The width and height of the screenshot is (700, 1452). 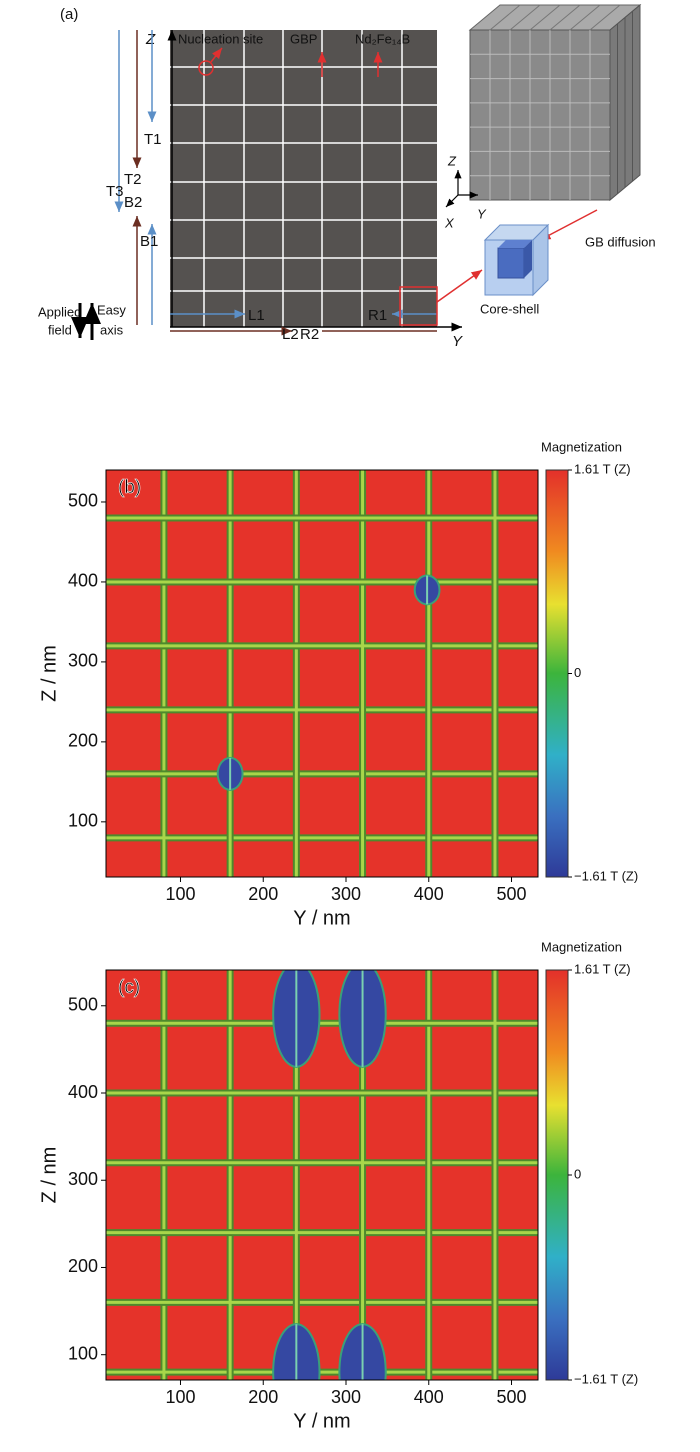 What do you see at coordinates (309, 334) in the screenshot?
I see `r2-label: R2` at bounding box center [309, 334].